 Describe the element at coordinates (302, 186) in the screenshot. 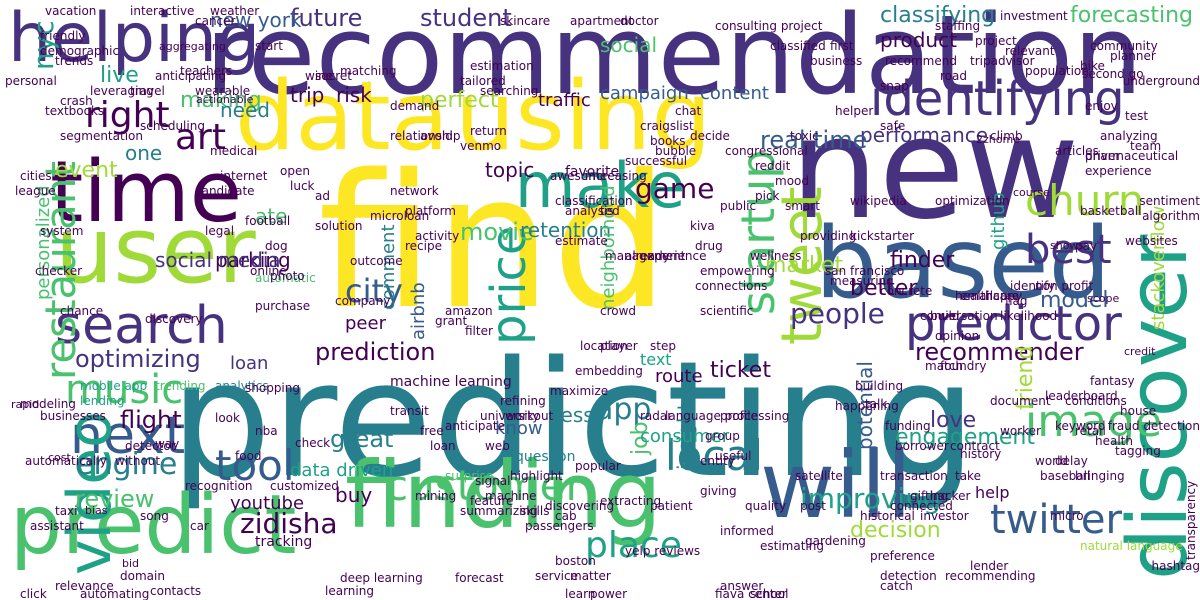

I see `word-luck: luck` at that location.